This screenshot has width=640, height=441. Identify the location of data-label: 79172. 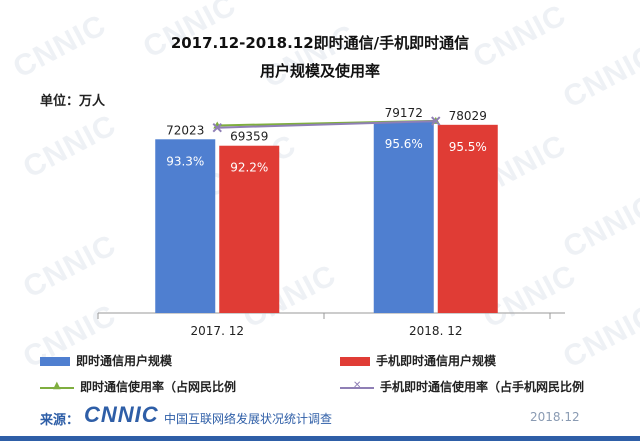
(404, 113).